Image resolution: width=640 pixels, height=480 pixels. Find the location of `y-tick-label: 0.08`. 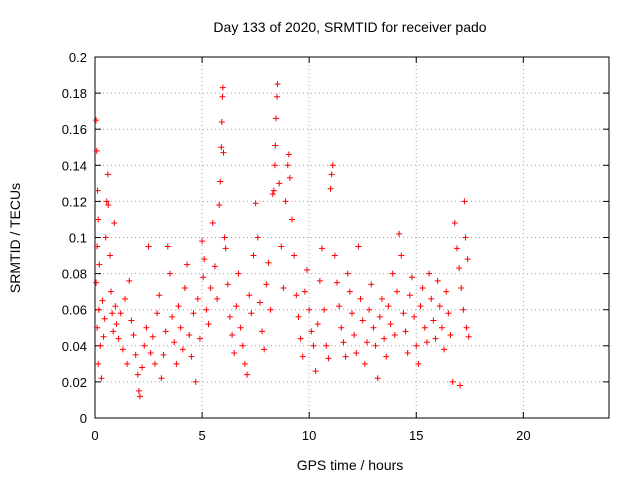

y-tick-label: 0.08 is located at coordinates (74, 274).